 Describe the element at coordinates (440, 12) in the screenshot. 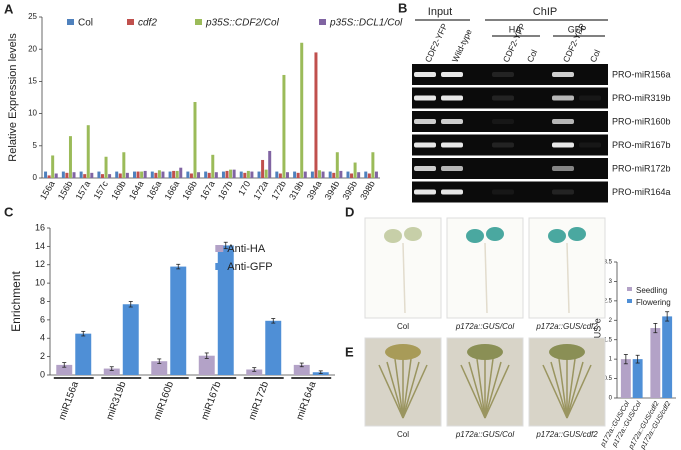

I see `gel-group: Input` at that location.